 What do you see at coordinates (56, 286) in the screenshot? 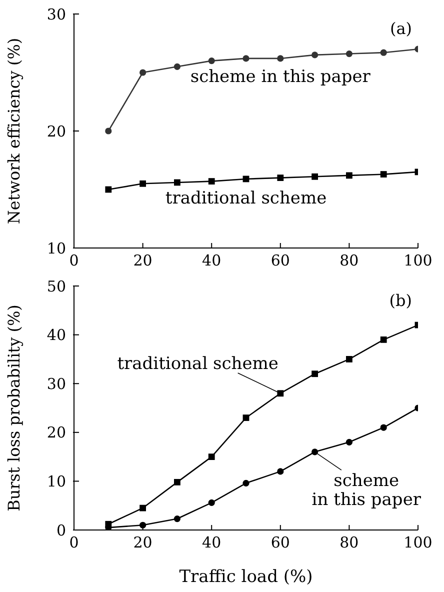
I see `y-tick-label: 50` at bounding box center [56, 286].